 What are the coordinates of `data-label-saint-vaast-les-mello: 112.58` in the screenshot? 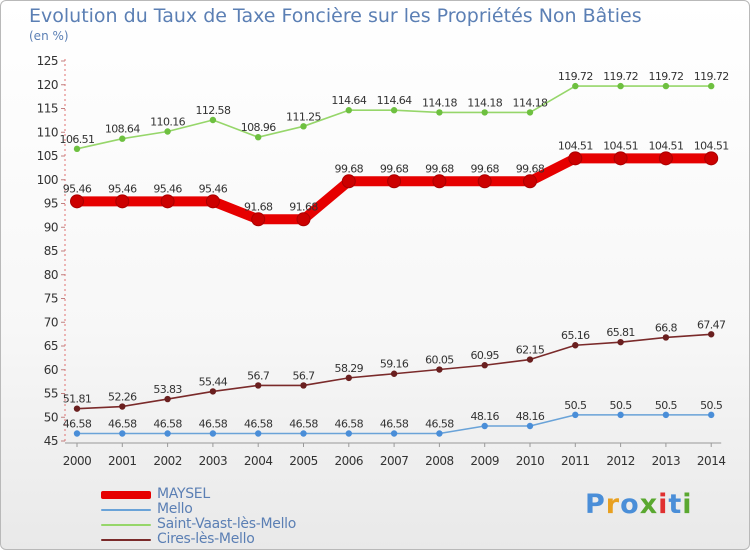 It's located at (212, 110).